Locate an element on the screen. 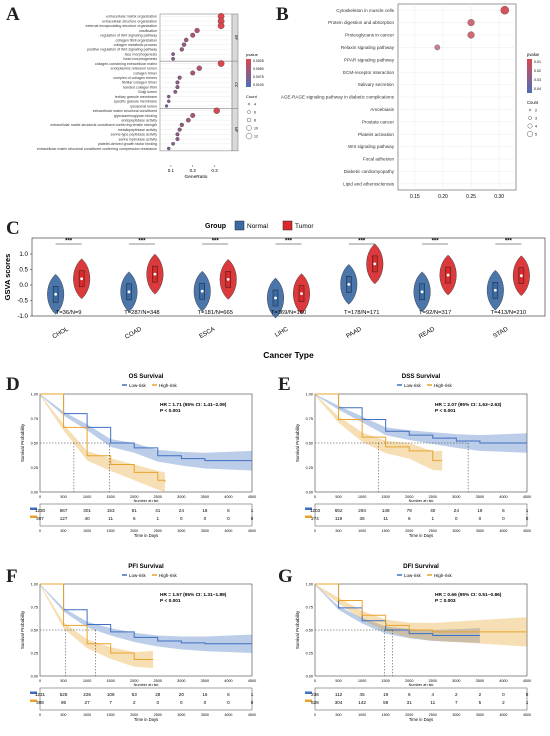 Image resolution: width=550 pixels, height=736 pixels. risk-count: 11 is located at coordinates (385, 518).